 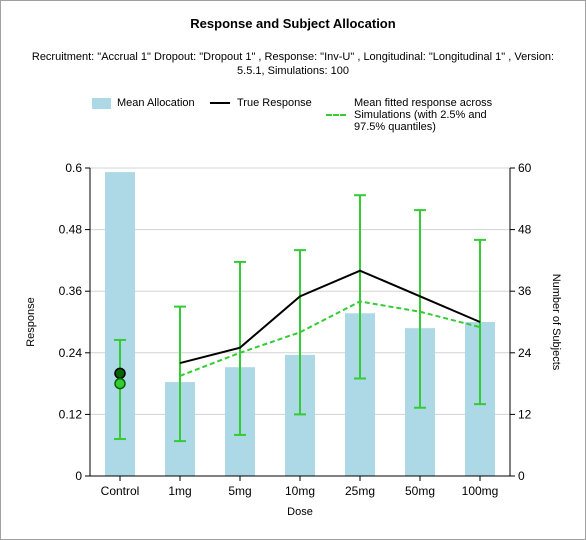 What do you see at coordinates (300, 491) in the screenshot?
I see `x-tick-label: 10mg` at bounding box center [300, 491].